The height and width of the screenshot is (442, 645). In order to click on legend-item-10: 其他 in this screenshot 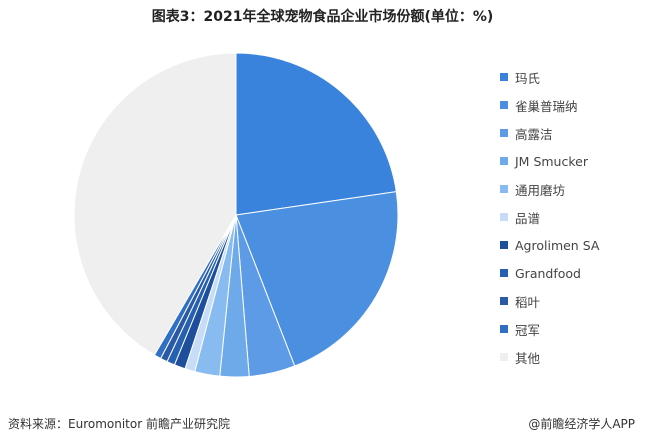, I will do `click(549, 357)`.